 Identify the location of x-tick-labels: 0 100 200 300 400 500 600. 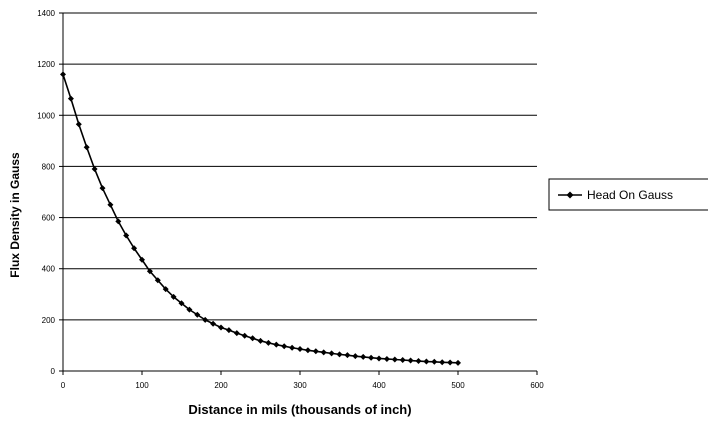
(302, 385).